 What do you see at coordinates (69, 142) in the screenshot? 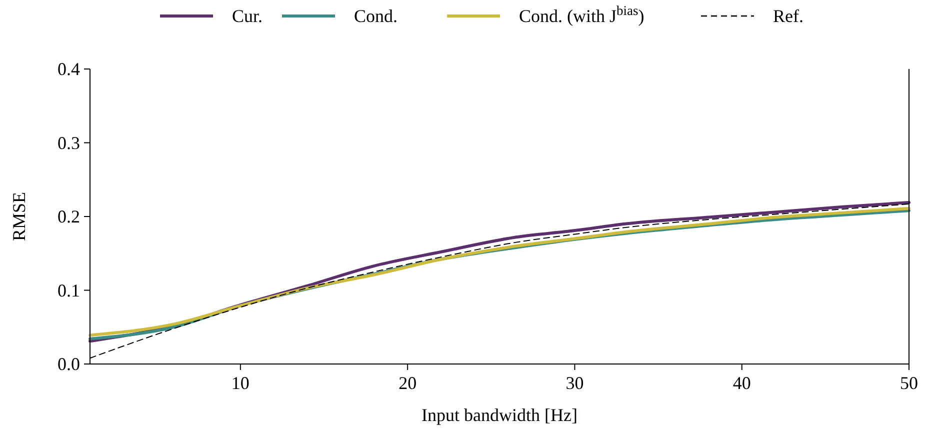
I see `y-tick-label: 0.3` at bounding box center [69, 142].